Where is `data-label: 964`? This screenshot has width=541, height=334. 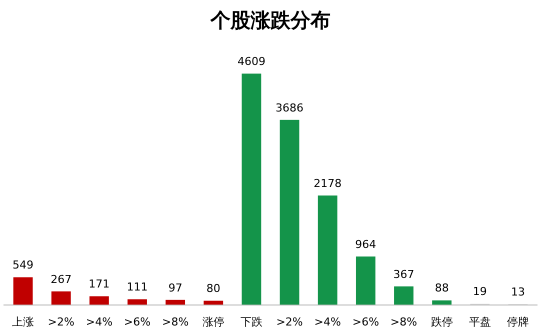
data-label: 964 is located at coordinates (365, 244).